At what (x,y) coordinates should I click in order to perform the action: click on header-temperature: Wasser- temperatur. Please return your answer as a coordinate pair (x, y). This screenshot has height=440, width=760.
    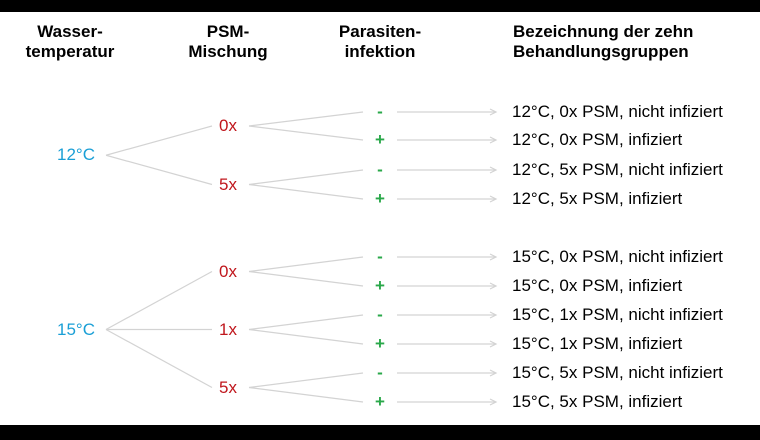
    Looking at the image, I should click on (70, 41).